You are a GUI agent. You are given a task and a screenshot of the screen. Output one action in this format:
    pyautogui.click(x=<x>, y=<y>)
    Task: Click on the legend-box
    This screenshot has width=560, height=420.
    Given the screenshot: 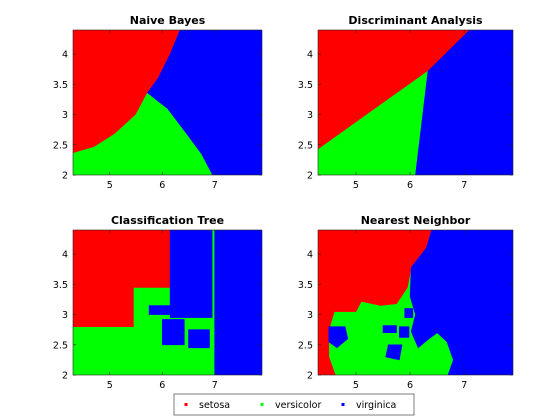 What is the action you would take?
    pyautogui.click(x=294, y=404)
    